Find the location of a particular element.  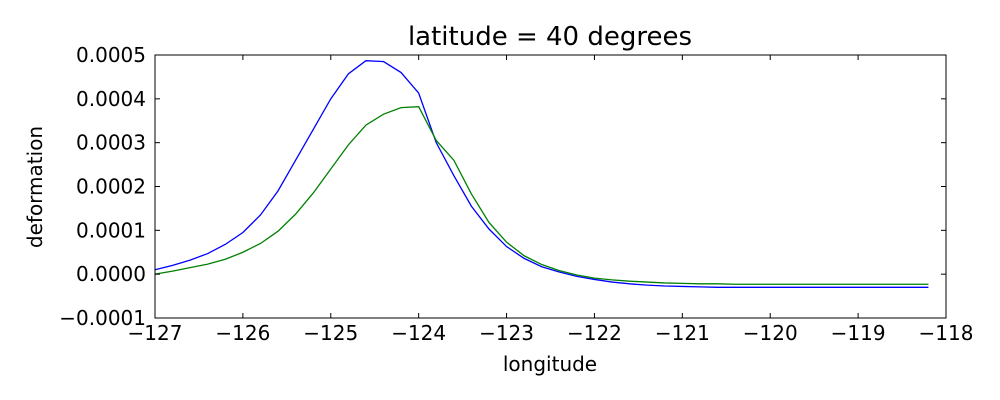

y-axis-label: deformation is located at coordinates (35, 187).